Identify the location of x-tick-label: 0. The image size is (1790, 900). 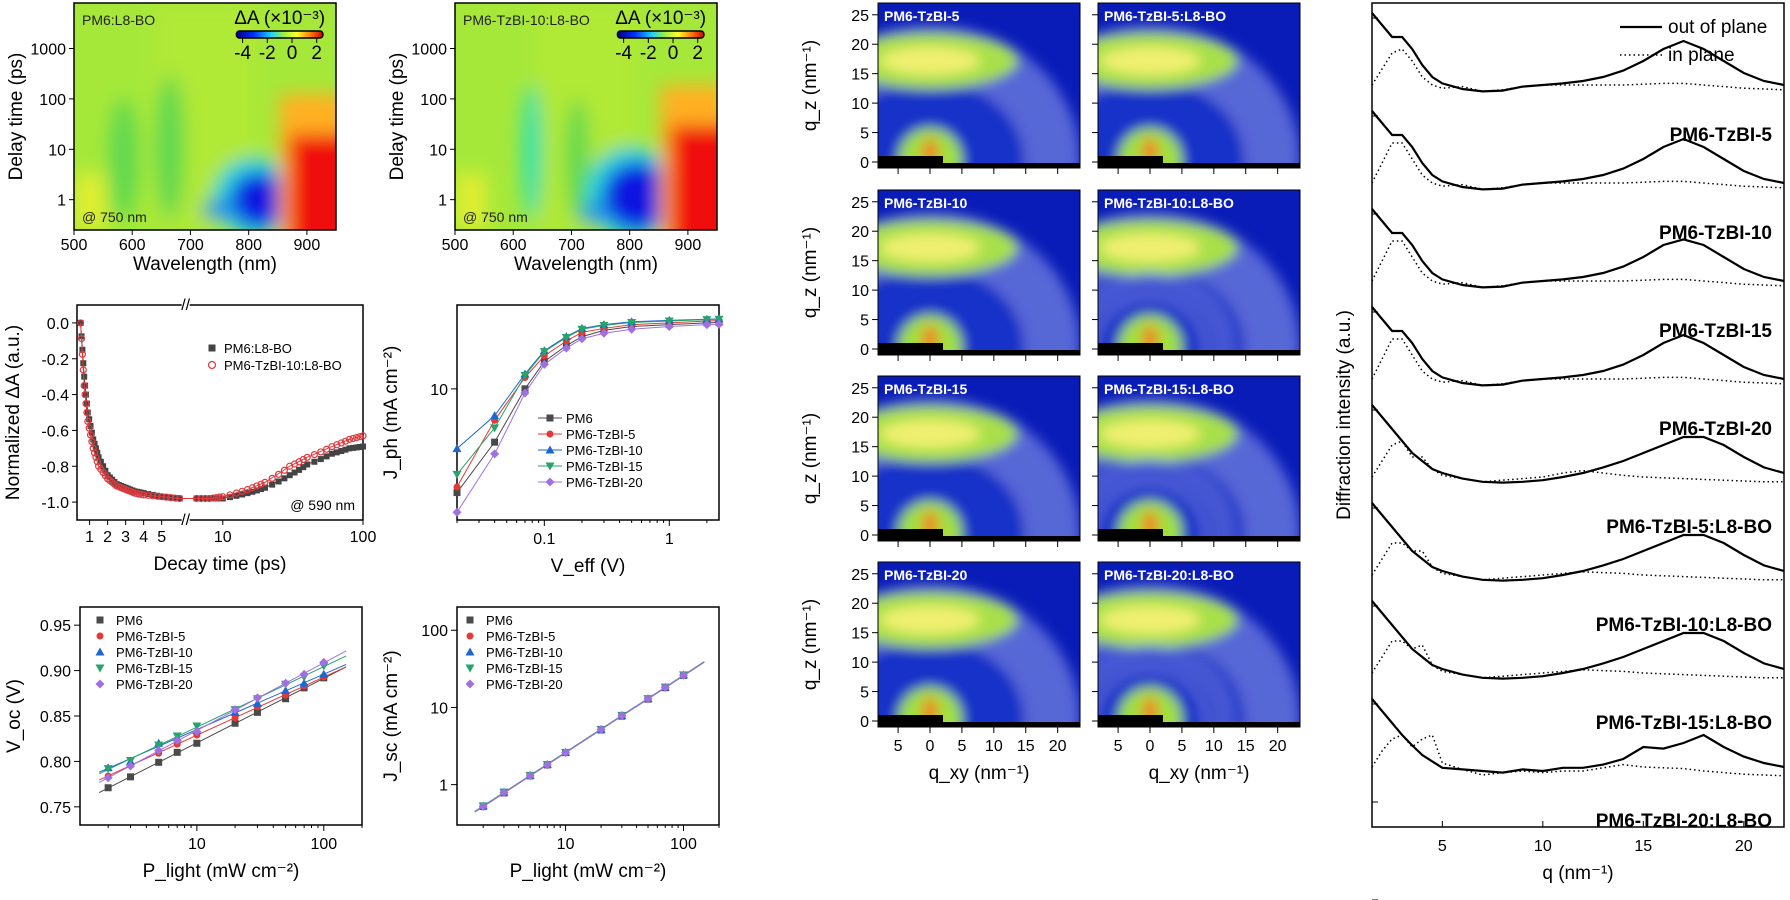
(930, 746).